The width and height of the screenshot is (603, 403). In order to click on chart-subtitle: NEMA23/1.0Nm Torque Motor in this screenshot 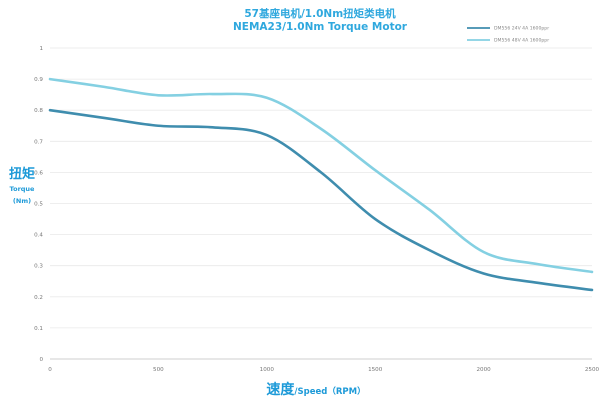, I will do `click(320, 27)`.